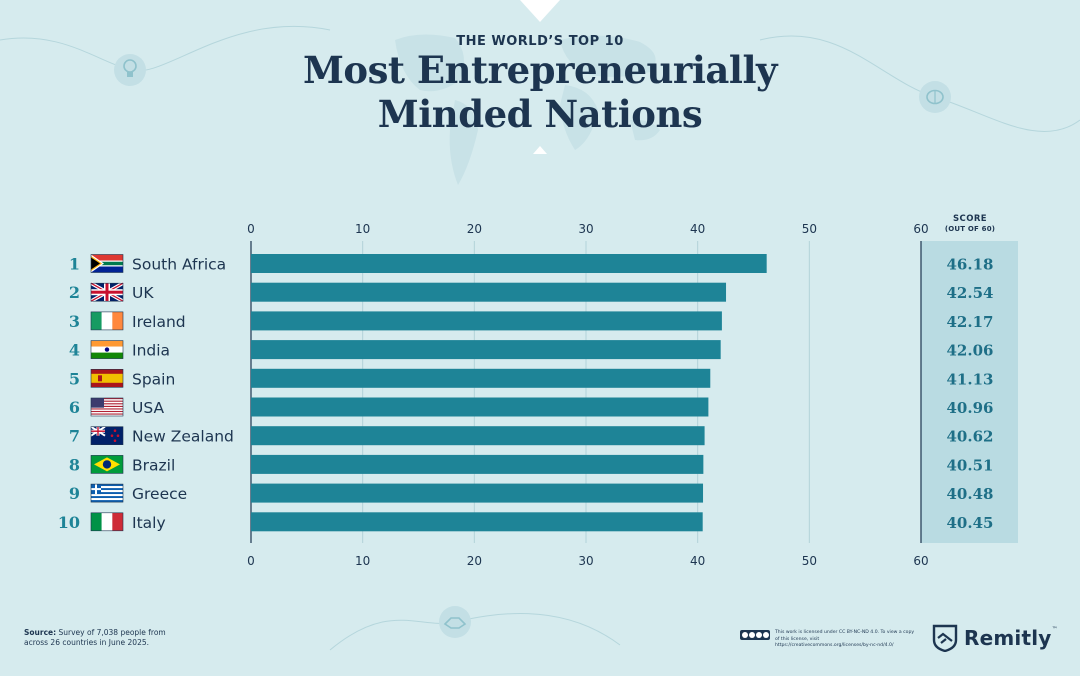 The image size is (1080, 676). I want to click on score-value: 40.48, so click(970, 494).